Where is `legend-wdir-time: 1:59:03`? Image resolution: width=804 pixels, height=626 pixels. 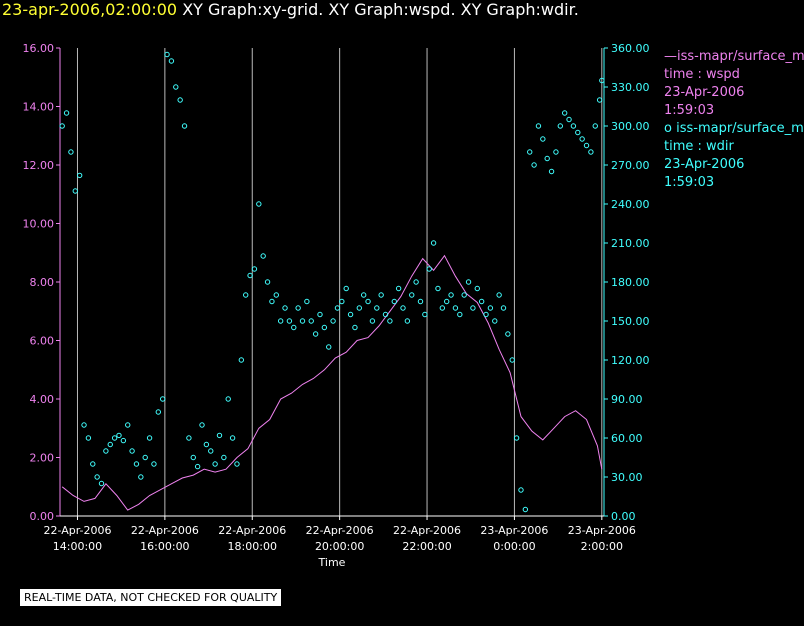 legend-wdir-time: 1:59:03 is located at coordinates (689, 182).